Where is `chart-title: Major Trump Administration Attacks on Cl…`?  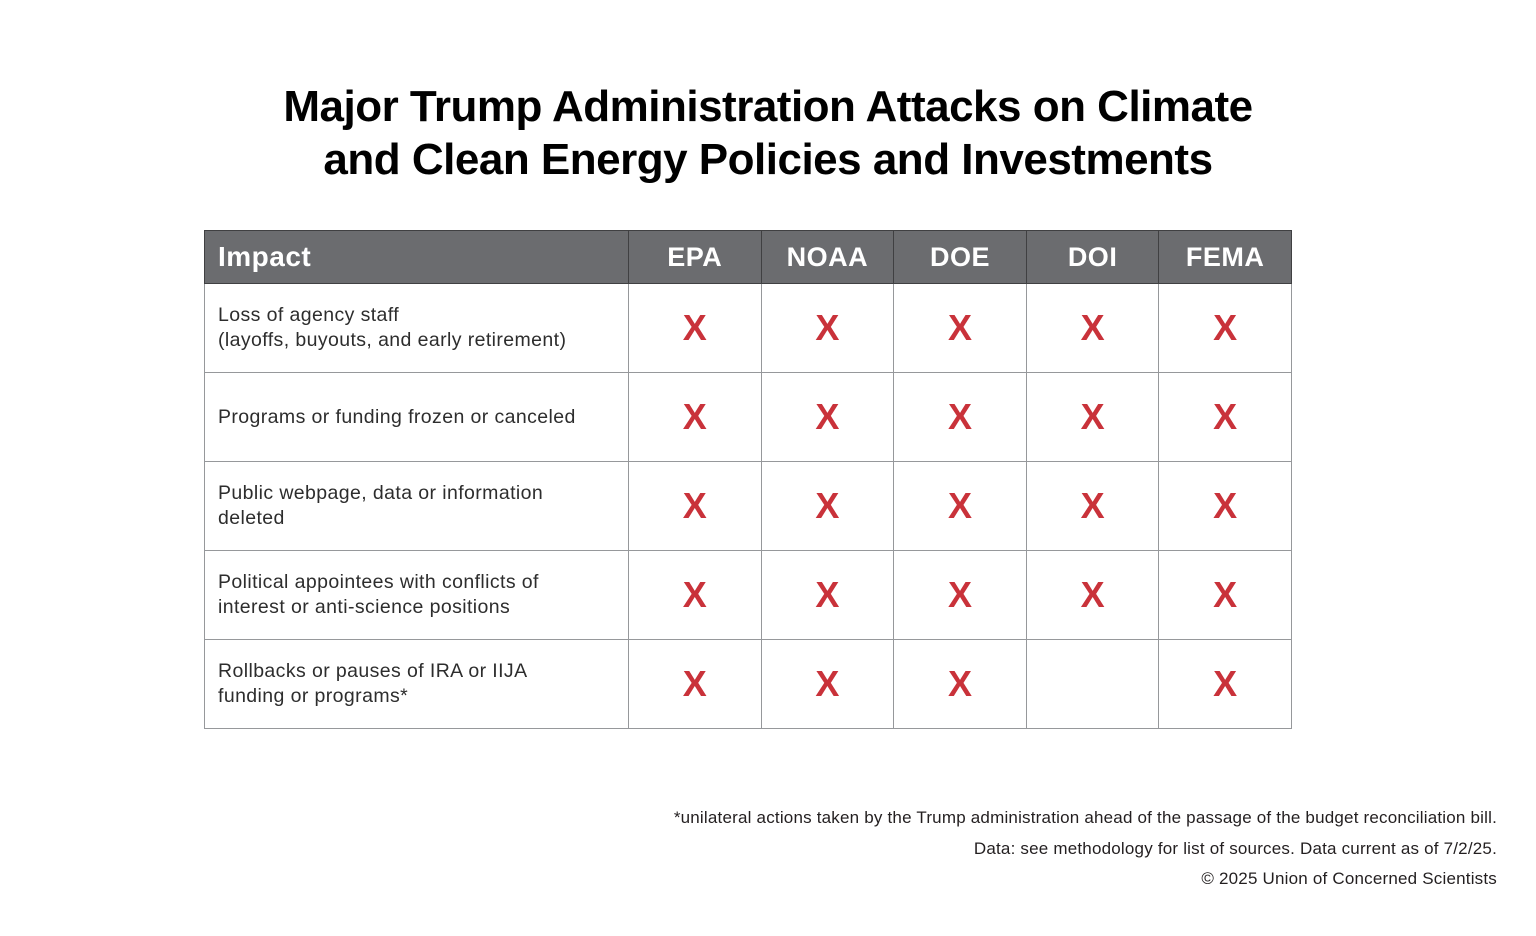 chart-title: Major Trump Administration Attacks on Cl… is located at coordinates (768, 133).